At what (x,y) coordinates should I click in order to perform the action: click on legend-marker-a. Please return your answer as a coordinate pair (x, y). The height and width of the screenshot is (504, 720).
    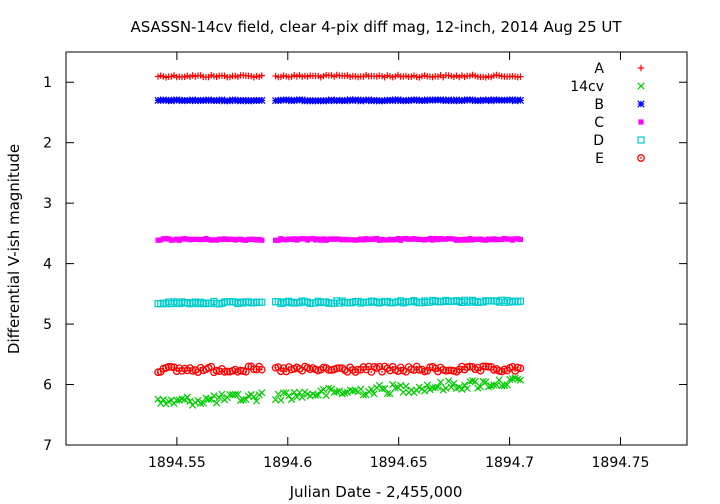
    Looking at the image, I should click on (641, 68).